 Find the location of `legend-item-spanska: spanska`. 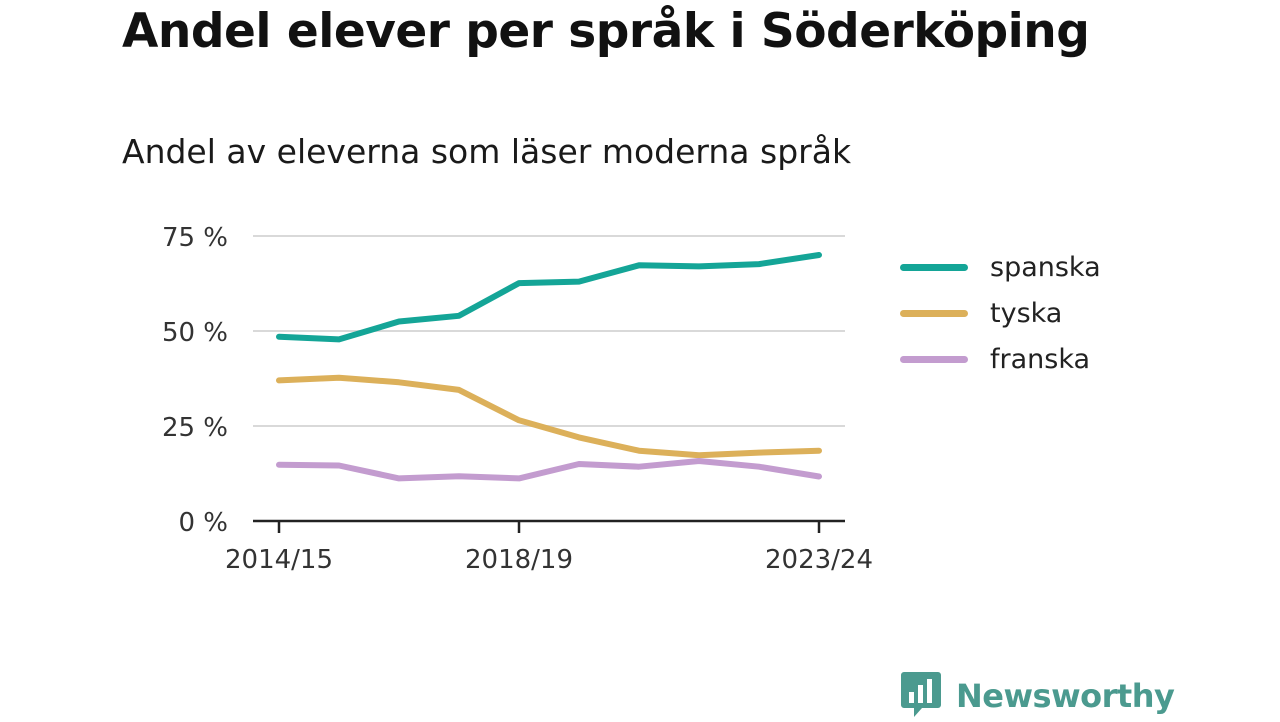

legend-item-spanska: spanska is located at coordinates (1000, 267).